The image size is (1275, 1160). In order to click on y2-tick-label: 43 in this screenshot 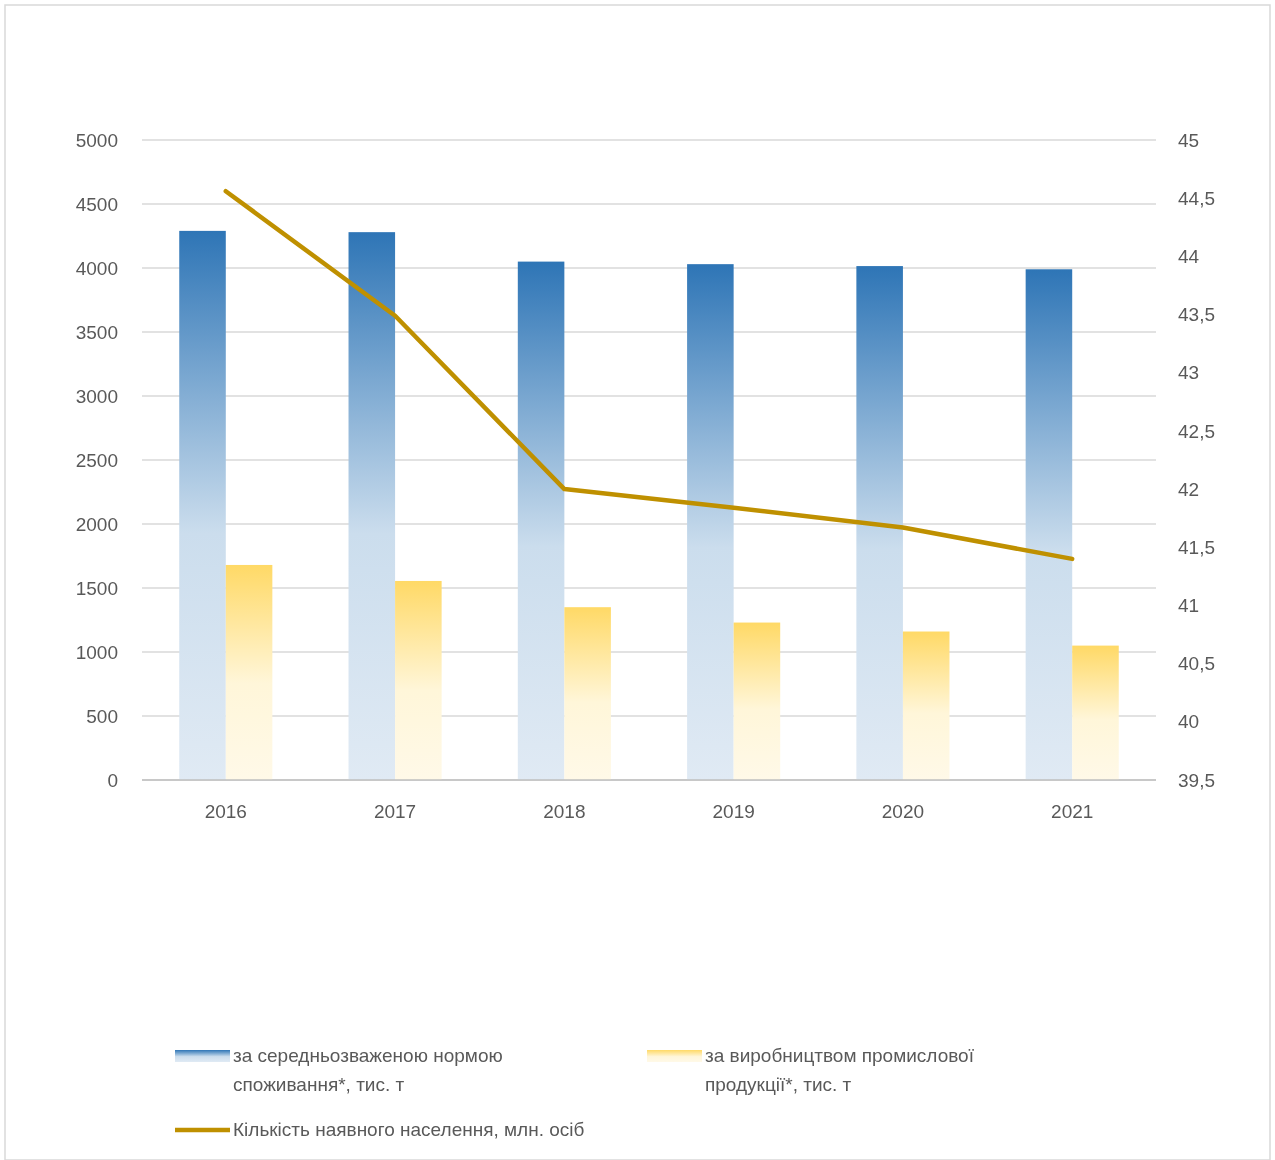, I will do `click(1189, 373)`.